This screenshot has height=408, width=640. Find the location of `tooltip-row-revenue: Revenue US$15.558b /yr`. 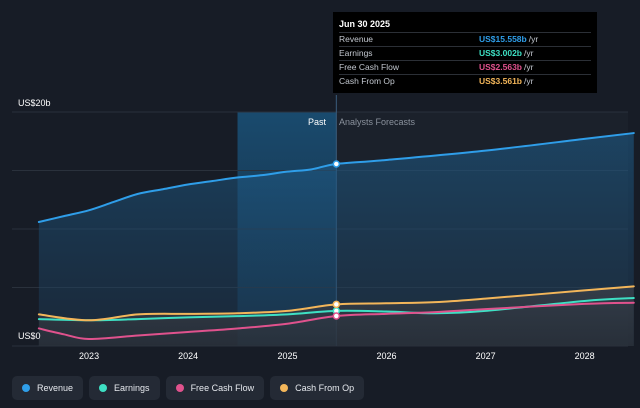

tooltip-row-revenue: Revenue US$15.558b /yr is located at coordinates (465, 39).